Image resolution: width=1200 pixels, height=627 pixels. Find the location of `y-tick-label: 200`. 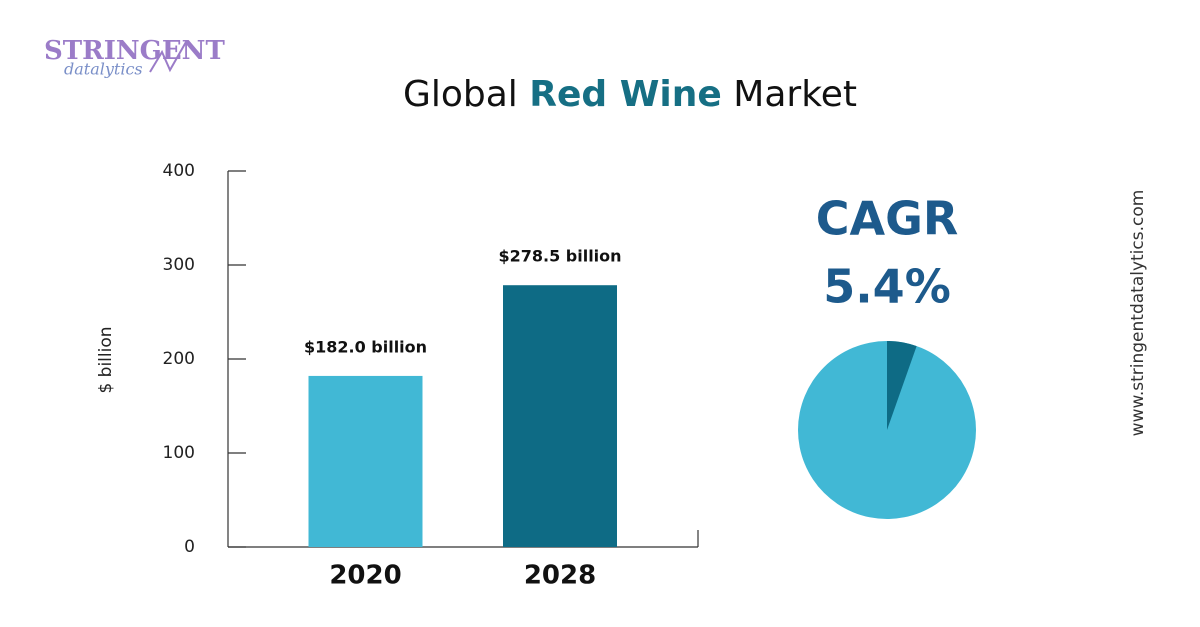

y-tick-label: 200 is located at coordinates (179, 359).